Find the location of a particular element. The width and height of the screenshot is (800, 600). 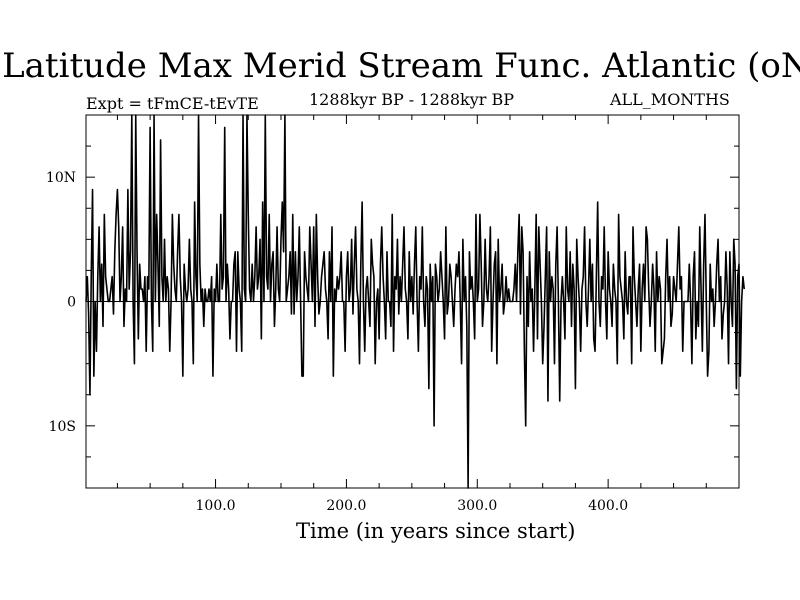

y-tick-label: 10S is located at coordinates (62, 427).